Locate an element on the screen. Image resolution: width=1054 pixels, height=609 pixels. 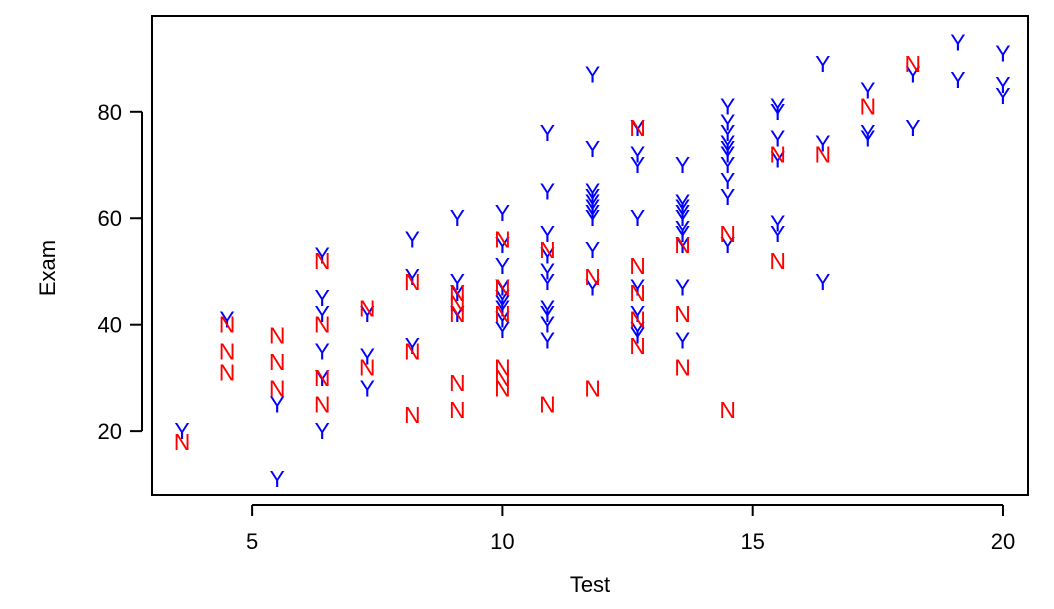
y-tick-label: 20 is located at coordinates (110, 431).